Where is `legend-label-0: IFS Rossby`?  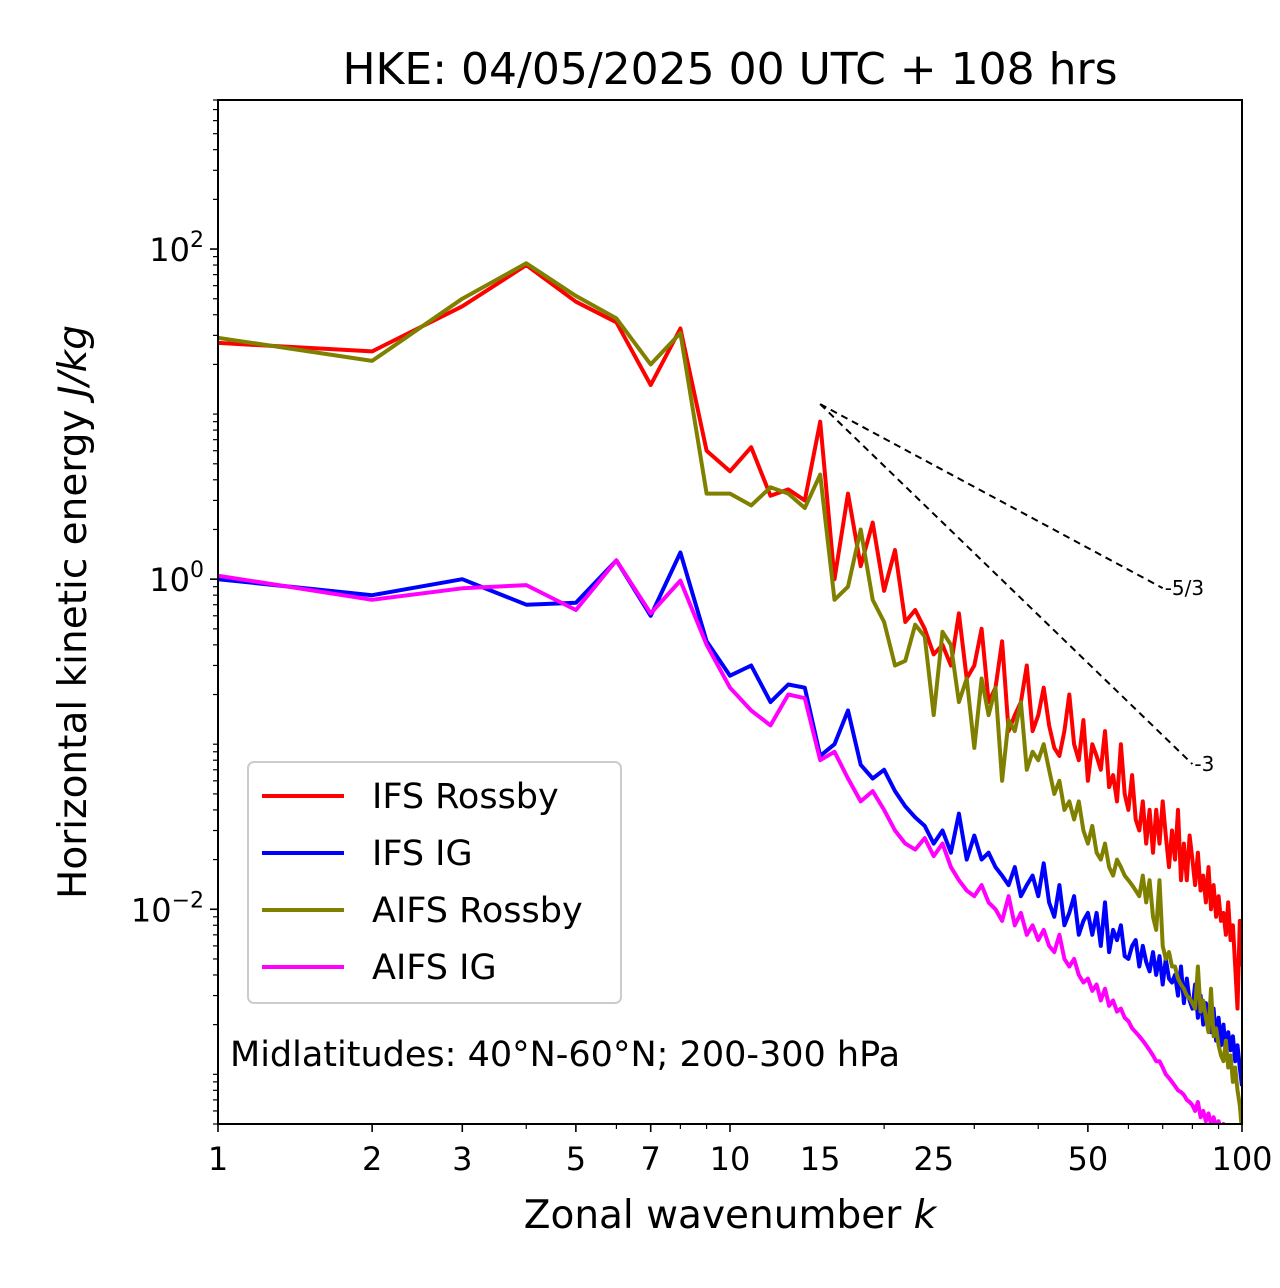
legend-label-0: IFS Rossby is located at coordinates (465, 797).